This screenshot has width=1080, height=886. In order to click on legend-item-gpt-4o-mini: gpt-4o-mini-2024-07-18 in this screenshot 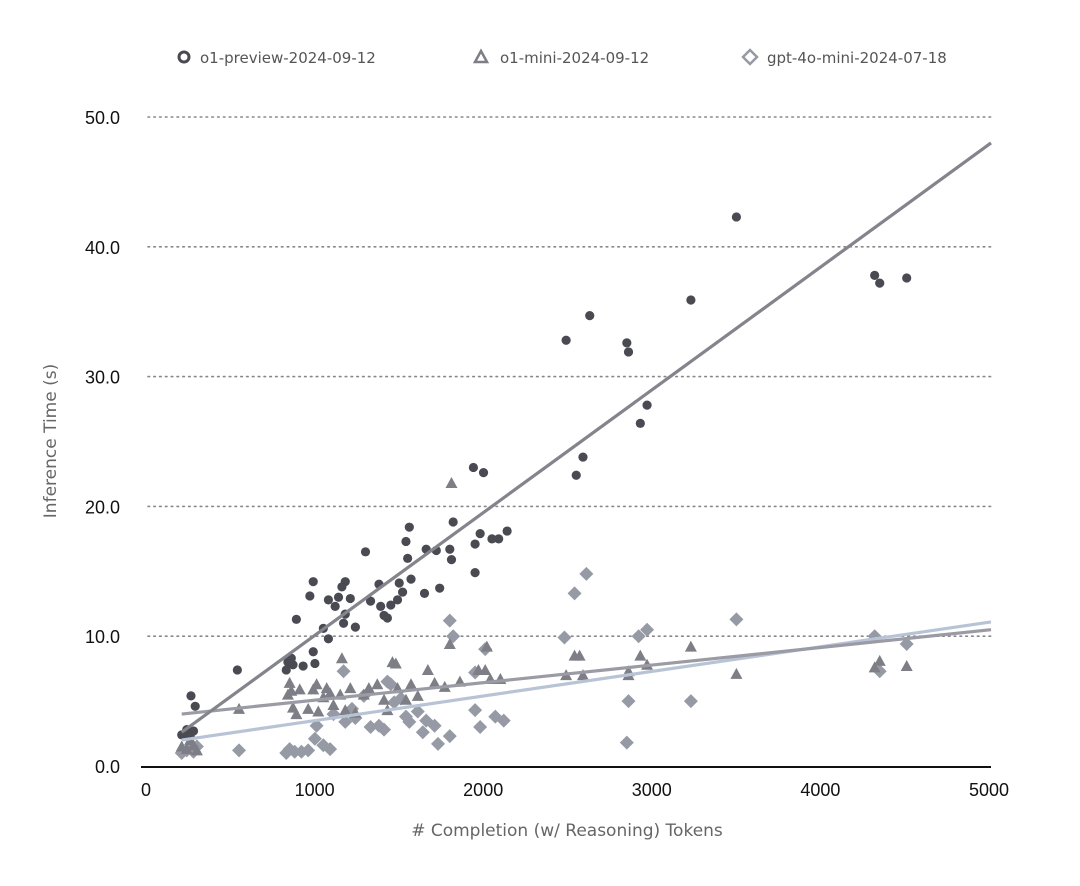, I will do `click(844, 57)`.